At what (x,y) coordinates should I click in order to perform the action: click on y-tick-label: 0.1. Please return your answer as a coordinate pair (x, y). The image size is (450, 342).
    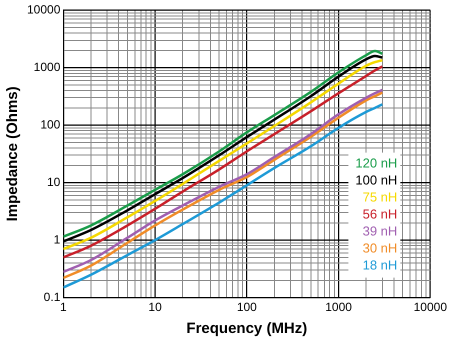
    Looking at the image, I should click on (52, 297).